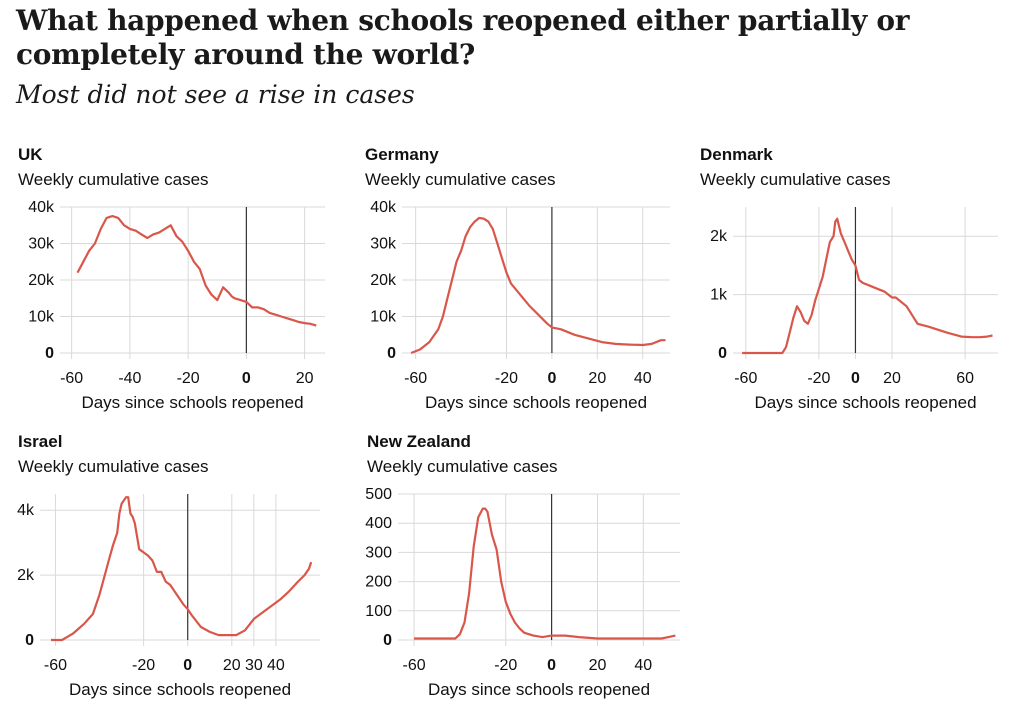 The height and width of the screenshot is (722, 1024). Describe the element at coordinates (378, 552) in the screenshot. I see `y-tick-label: 300` at that location.